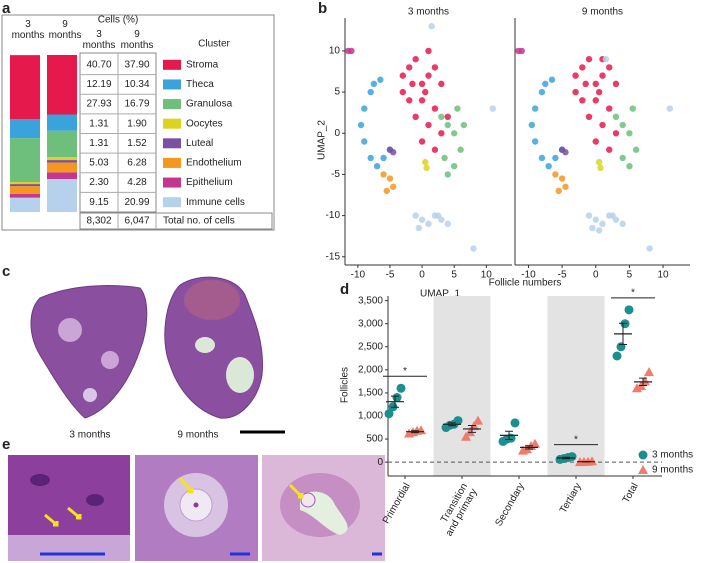  Describe the element at coordinates (370, 393) in the screenshot. I see `y-tick-label: 1,500` at that location.